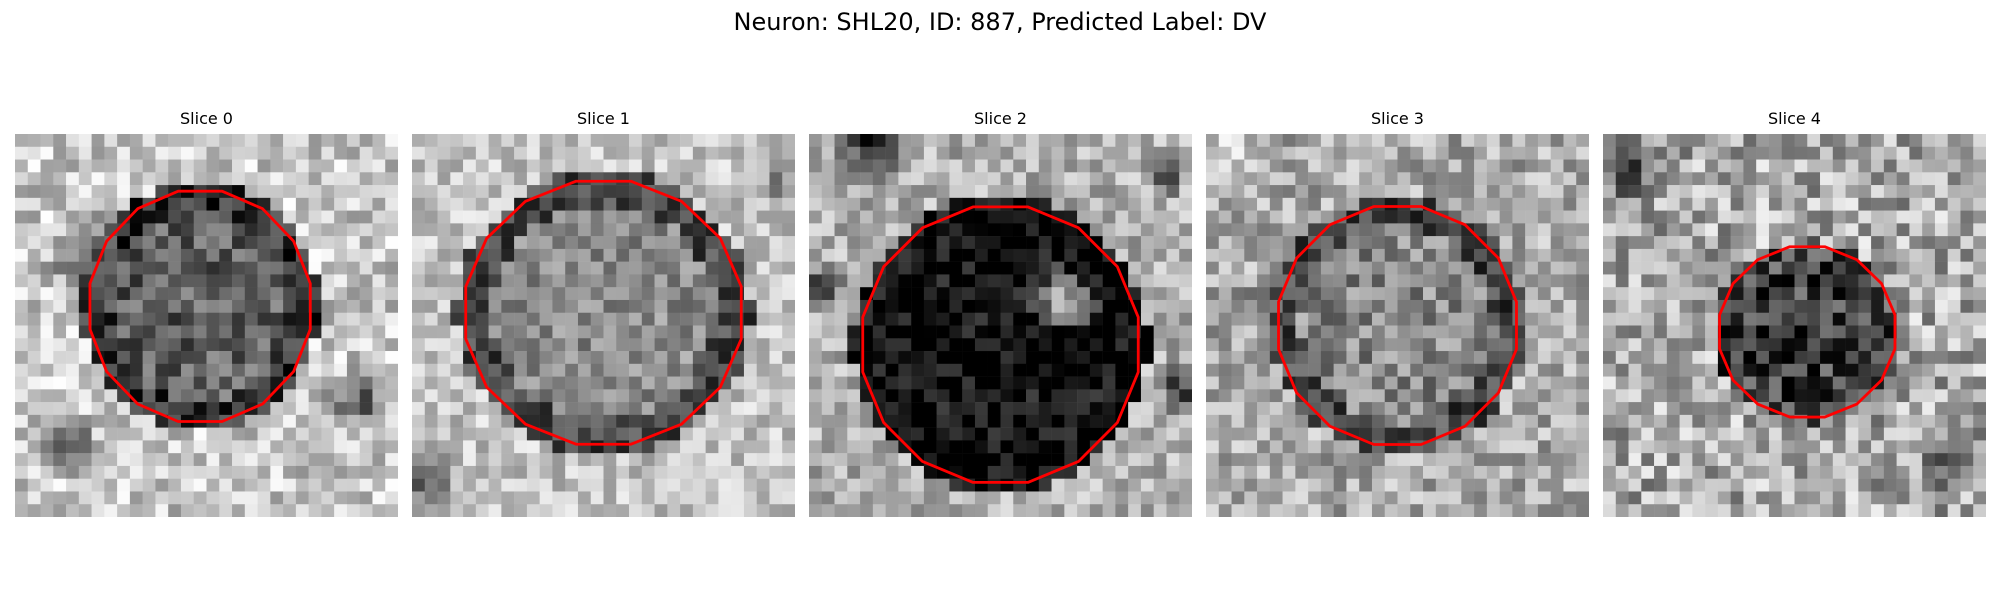 This screenshot has width=2000, height=600. What do you see at coordinates (1397, 118) in the screenshot?
I see `slice-title-3: Slice 3` at bounding box center [1397, 118].